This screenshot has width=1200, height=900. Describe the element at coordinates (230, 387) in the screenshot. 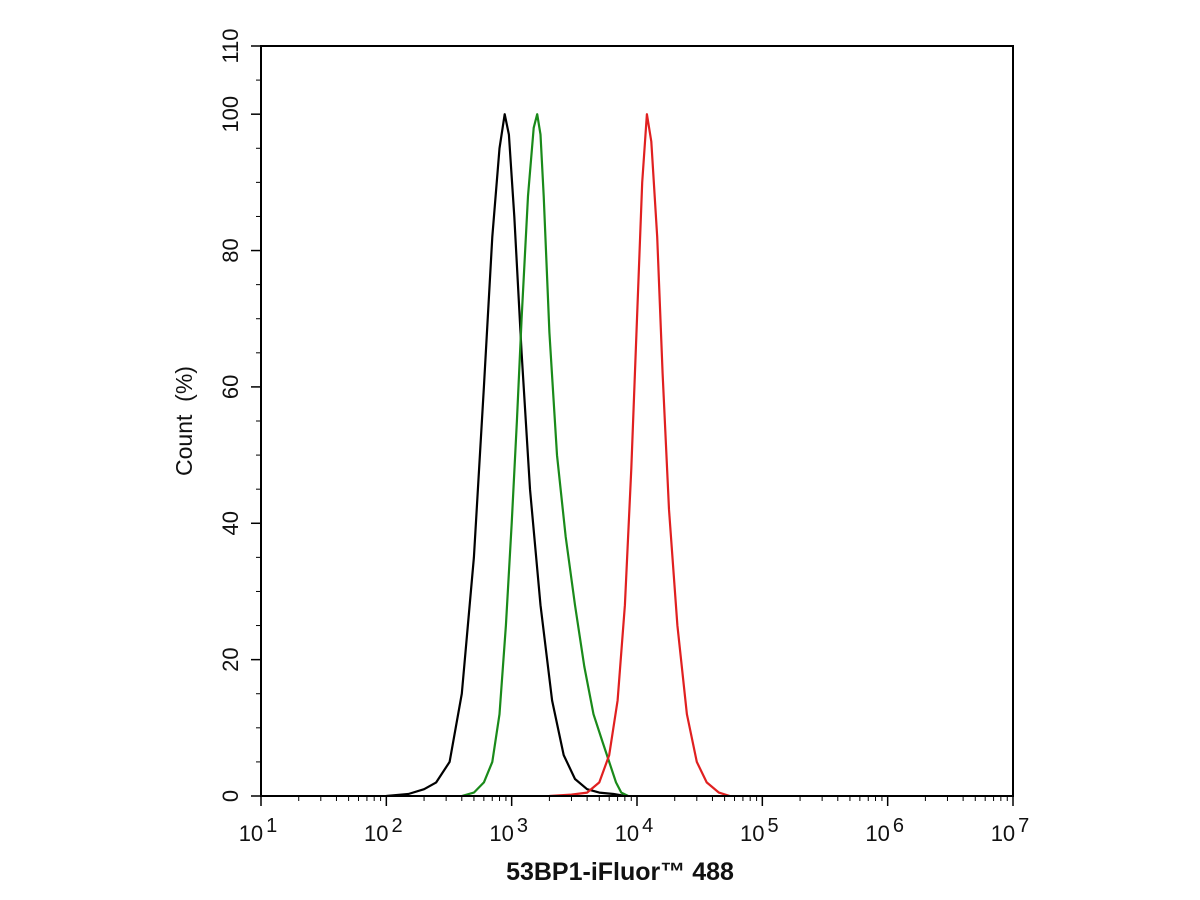

I see `y-tick-label: 60` at that location.